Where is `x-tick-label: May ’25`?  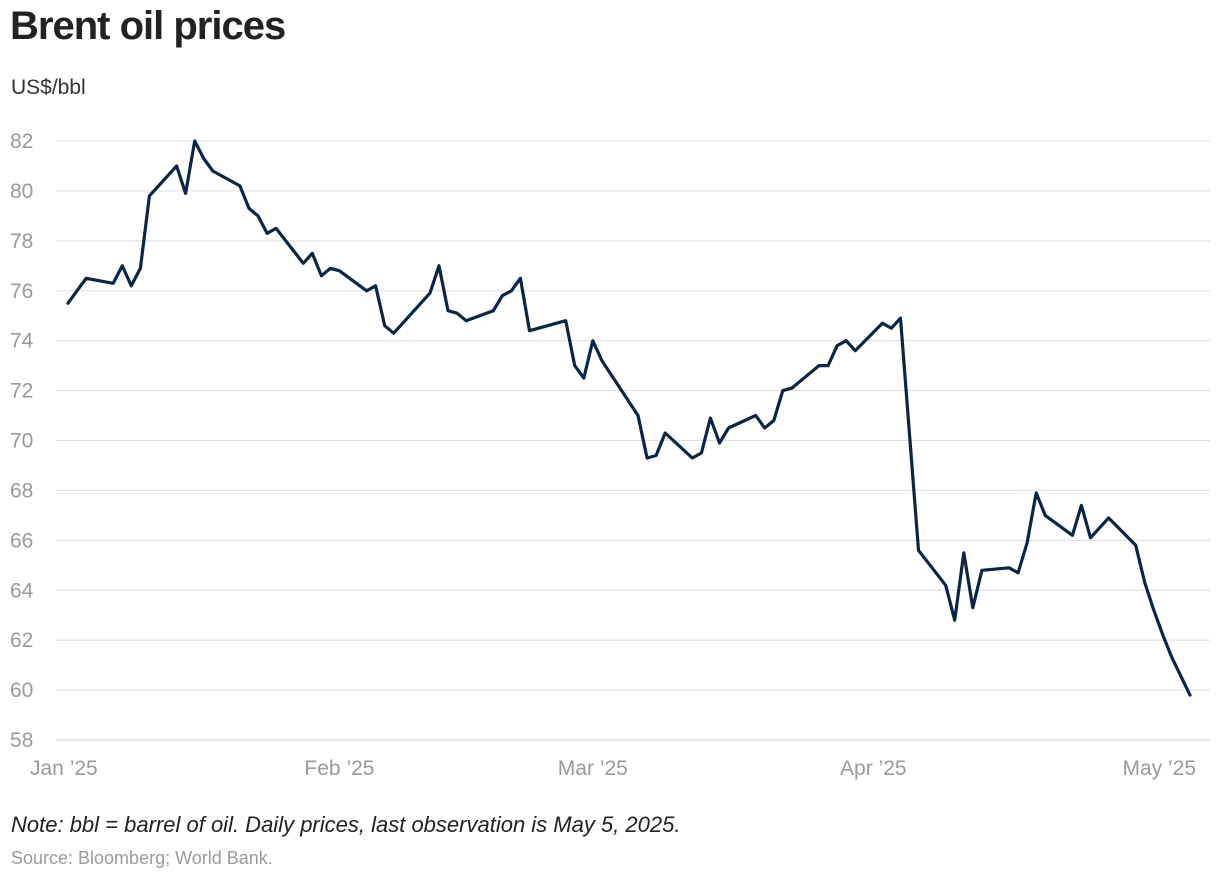 x-tick-label: May ’25 is located at coordinates (1159, 768).